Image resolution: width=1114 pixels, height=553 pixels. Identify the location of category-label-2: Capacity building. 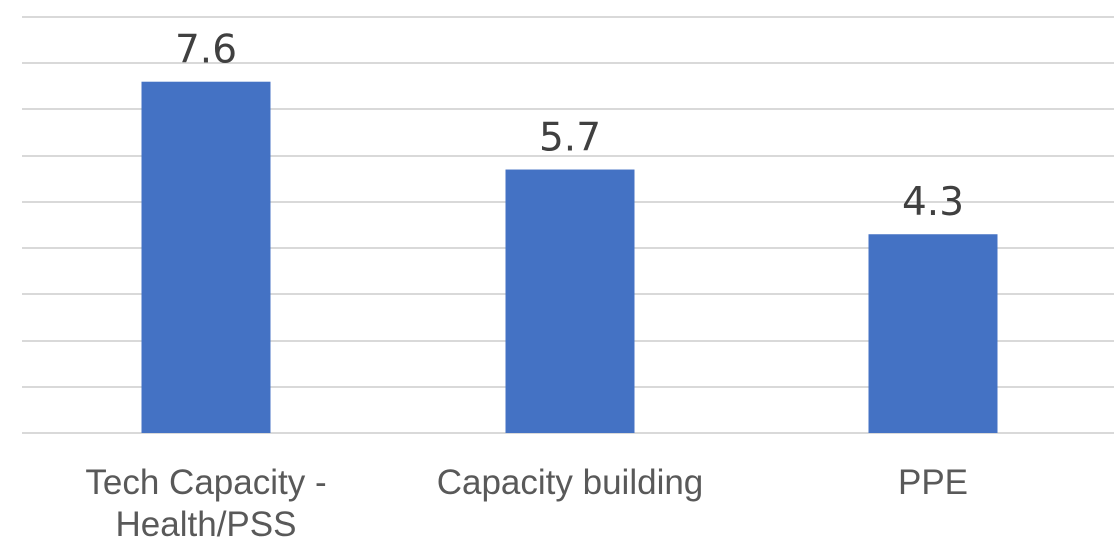
(570, 482).